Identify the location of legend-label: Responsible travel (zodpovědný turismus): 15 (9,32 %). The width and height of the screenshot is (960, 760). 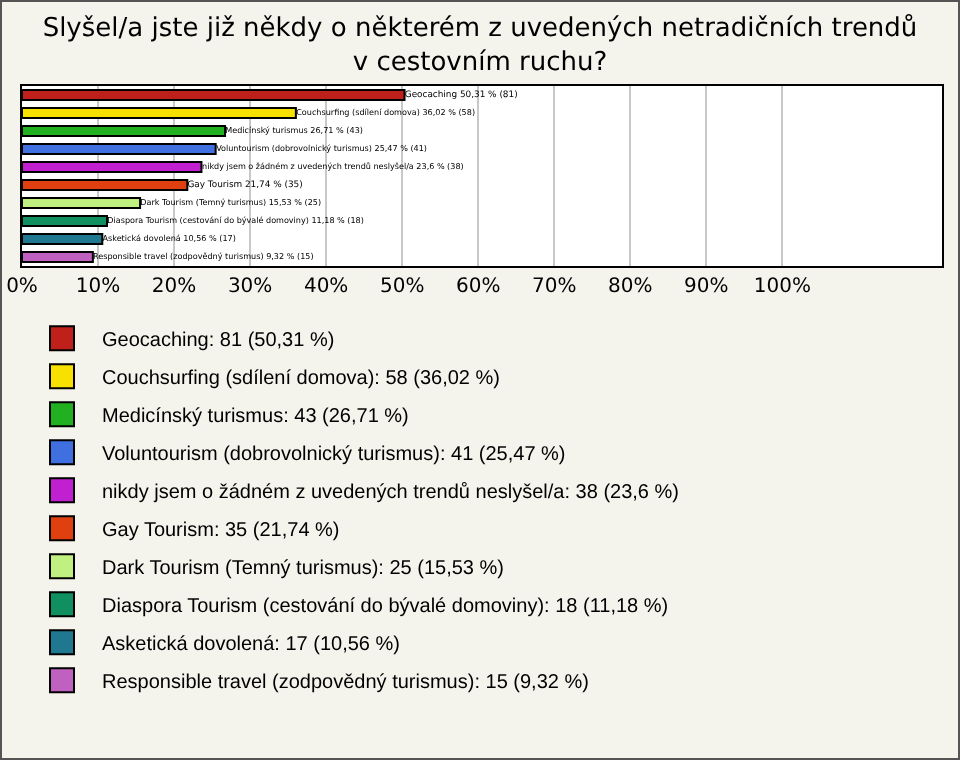
(345, 683).